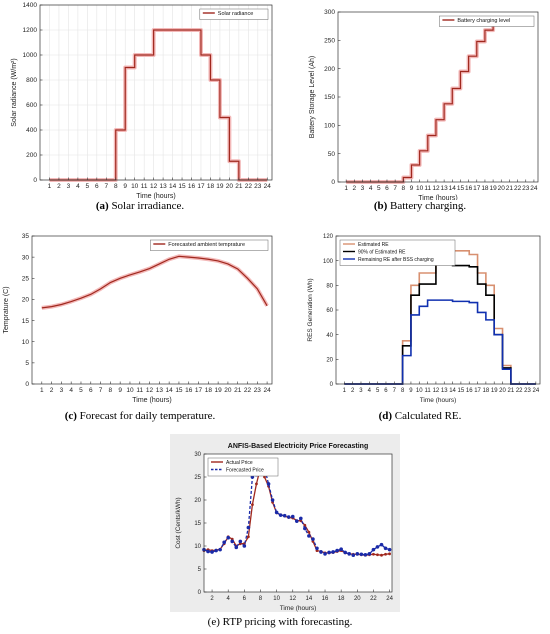  What do you see at coordinates (170, 390) in the screenshot?
I see `chart-c-xtick-label: 14` at bounding box center [170, 390].